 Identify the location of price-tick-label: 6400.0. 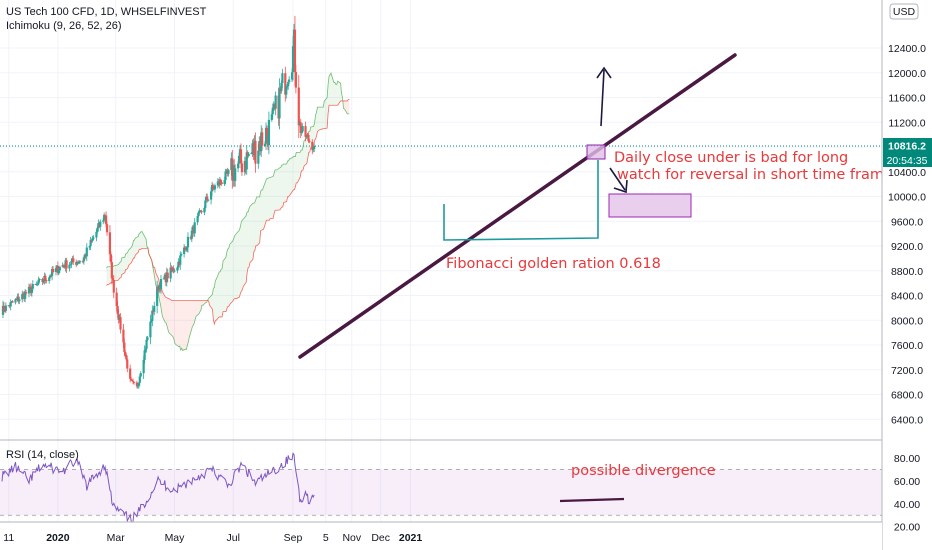
(907, 420).